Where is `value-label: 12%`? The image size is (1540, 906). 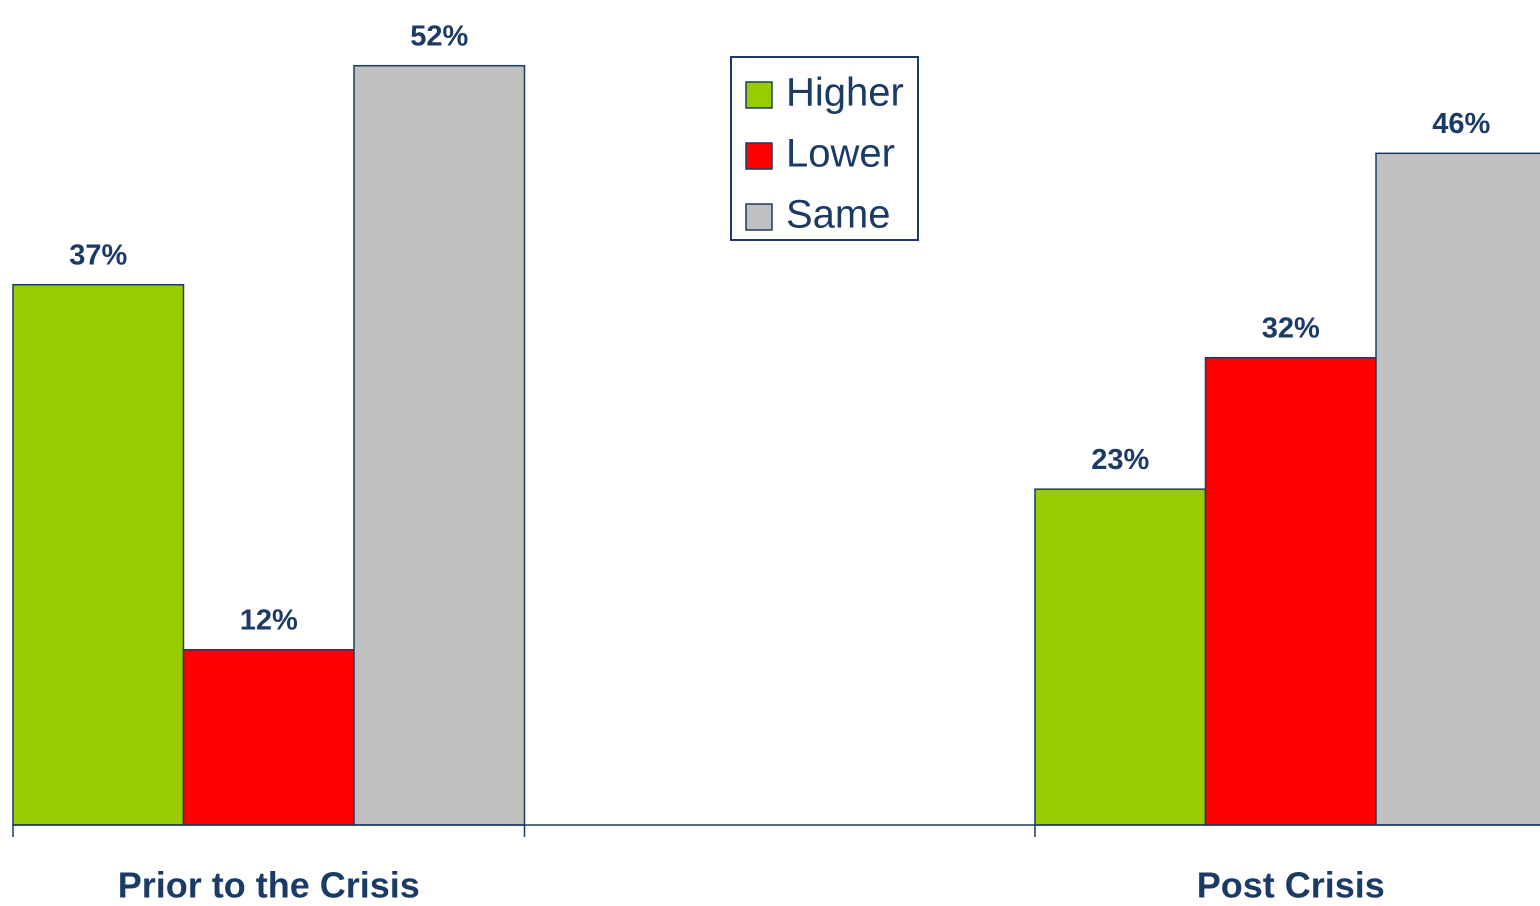 value-label: 12% is located at coordinates (269, 620).